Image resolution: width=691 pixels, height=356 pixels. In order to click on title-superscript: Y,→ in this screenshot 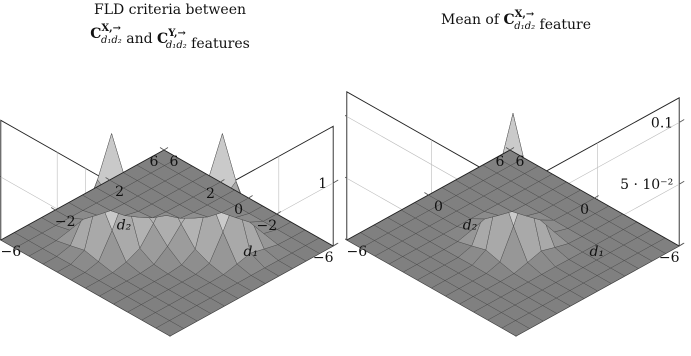, I will do `click(176, 33)`.